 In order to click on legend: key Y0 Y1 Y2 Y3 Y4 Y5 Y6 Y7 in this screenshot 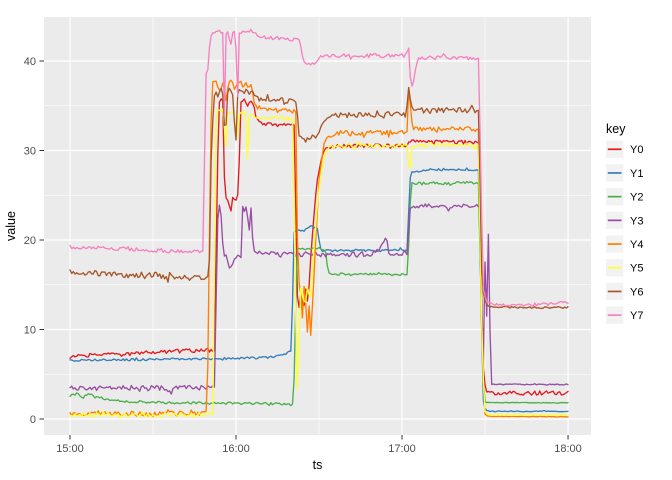, I will do `click(624, 223)`.